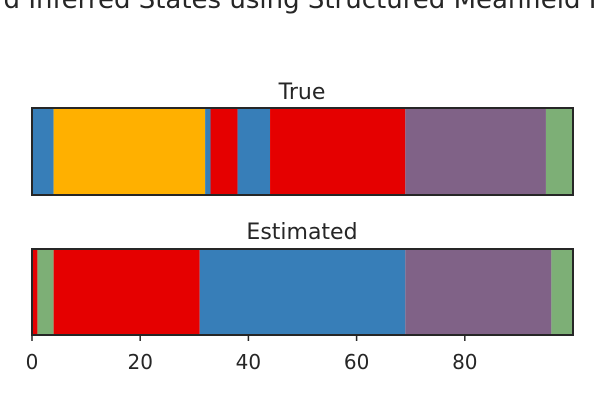 Image resolution: width=600 pixels, height=400 pixels. Describe the element at coordinates (248, 362) in the screenshot. I see `x-tick-label-40: 40` at that location.